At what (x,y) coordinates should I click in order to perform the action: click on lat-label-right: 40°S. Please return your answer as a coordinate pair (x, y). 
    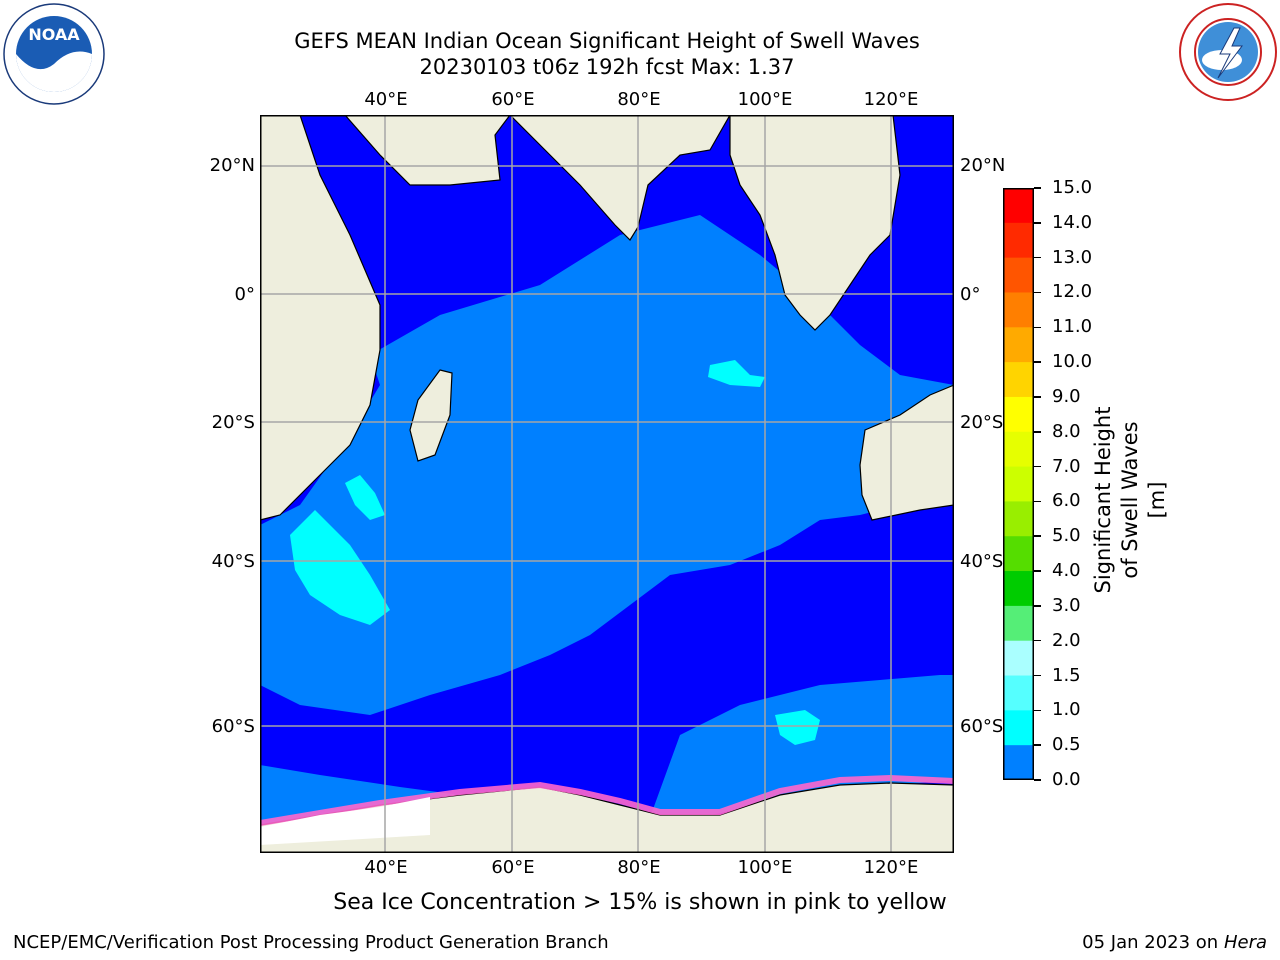
    Looking at the image, I should click on (982, 561).